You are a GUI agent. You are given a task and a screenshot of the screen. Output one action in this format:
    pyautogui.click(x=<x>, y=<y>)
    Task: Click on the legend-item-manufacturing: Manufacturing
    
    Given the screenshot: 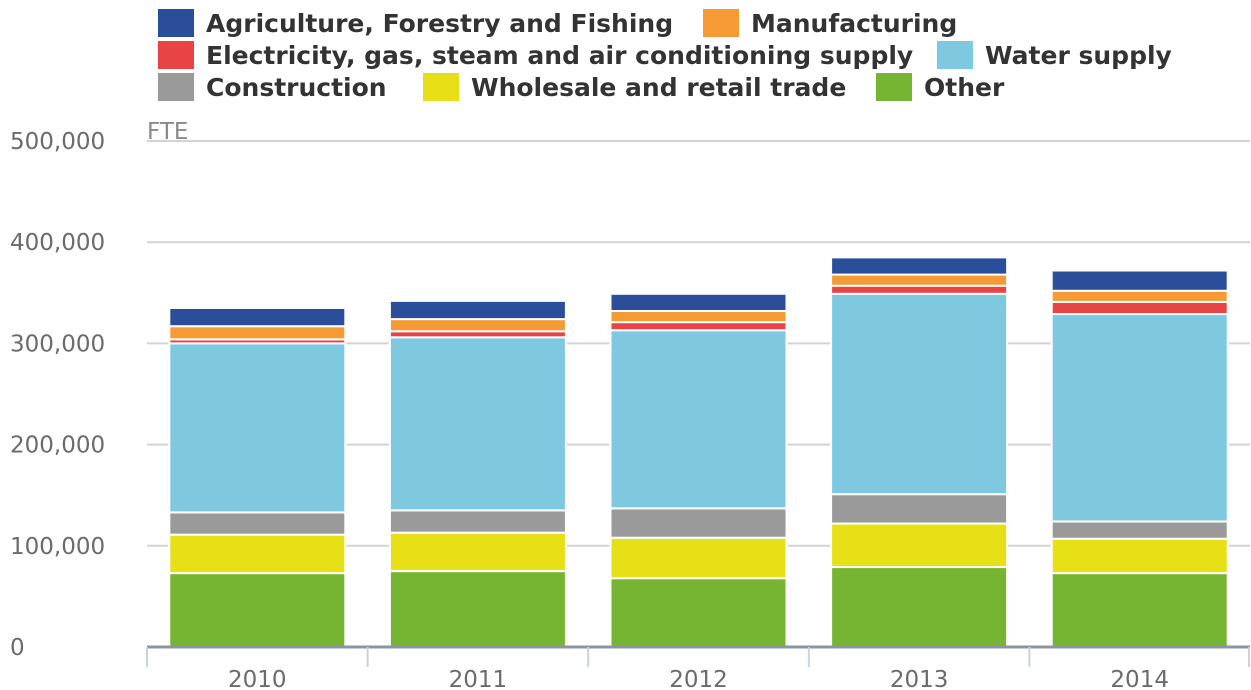 What is the action you would take?
    pyautogui.click(x=830, y=23)
    